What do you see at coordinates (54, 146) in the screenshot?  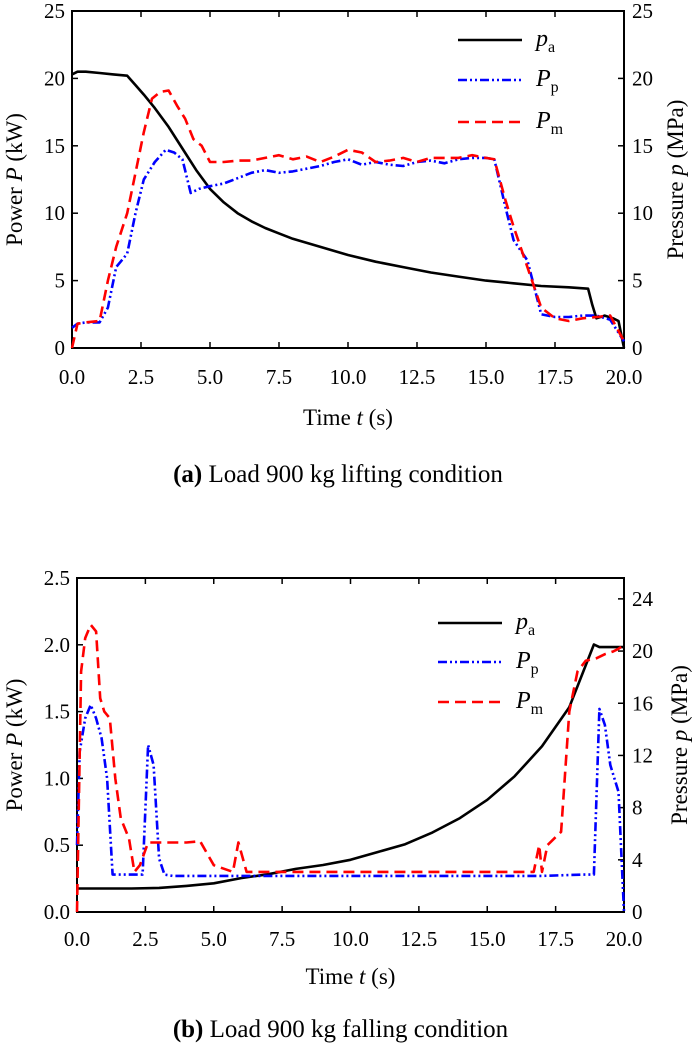 I see `y-tick-label: 15` at bounding box center [54, 146].